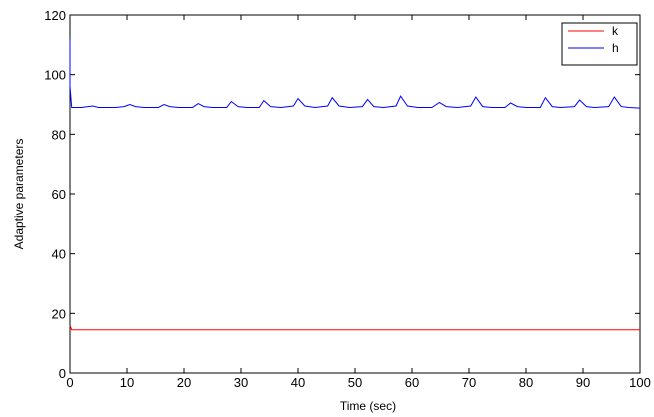 Image resolution: width=654 pixels, height=417 pixels. Describe the element at coordinates (59, 313) in the screenshot. I see `y-tick-label: 20` at that location.